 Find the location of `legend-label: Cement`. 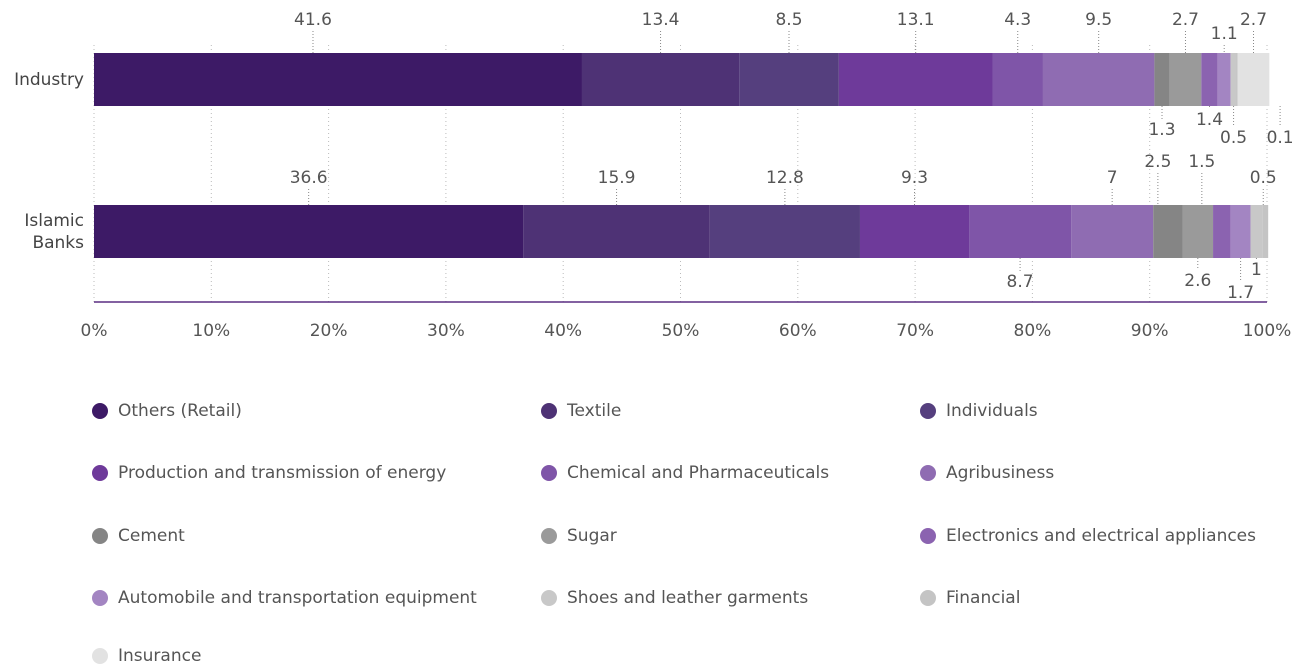

legend-label: Cement is located at coordinates (151, 536).